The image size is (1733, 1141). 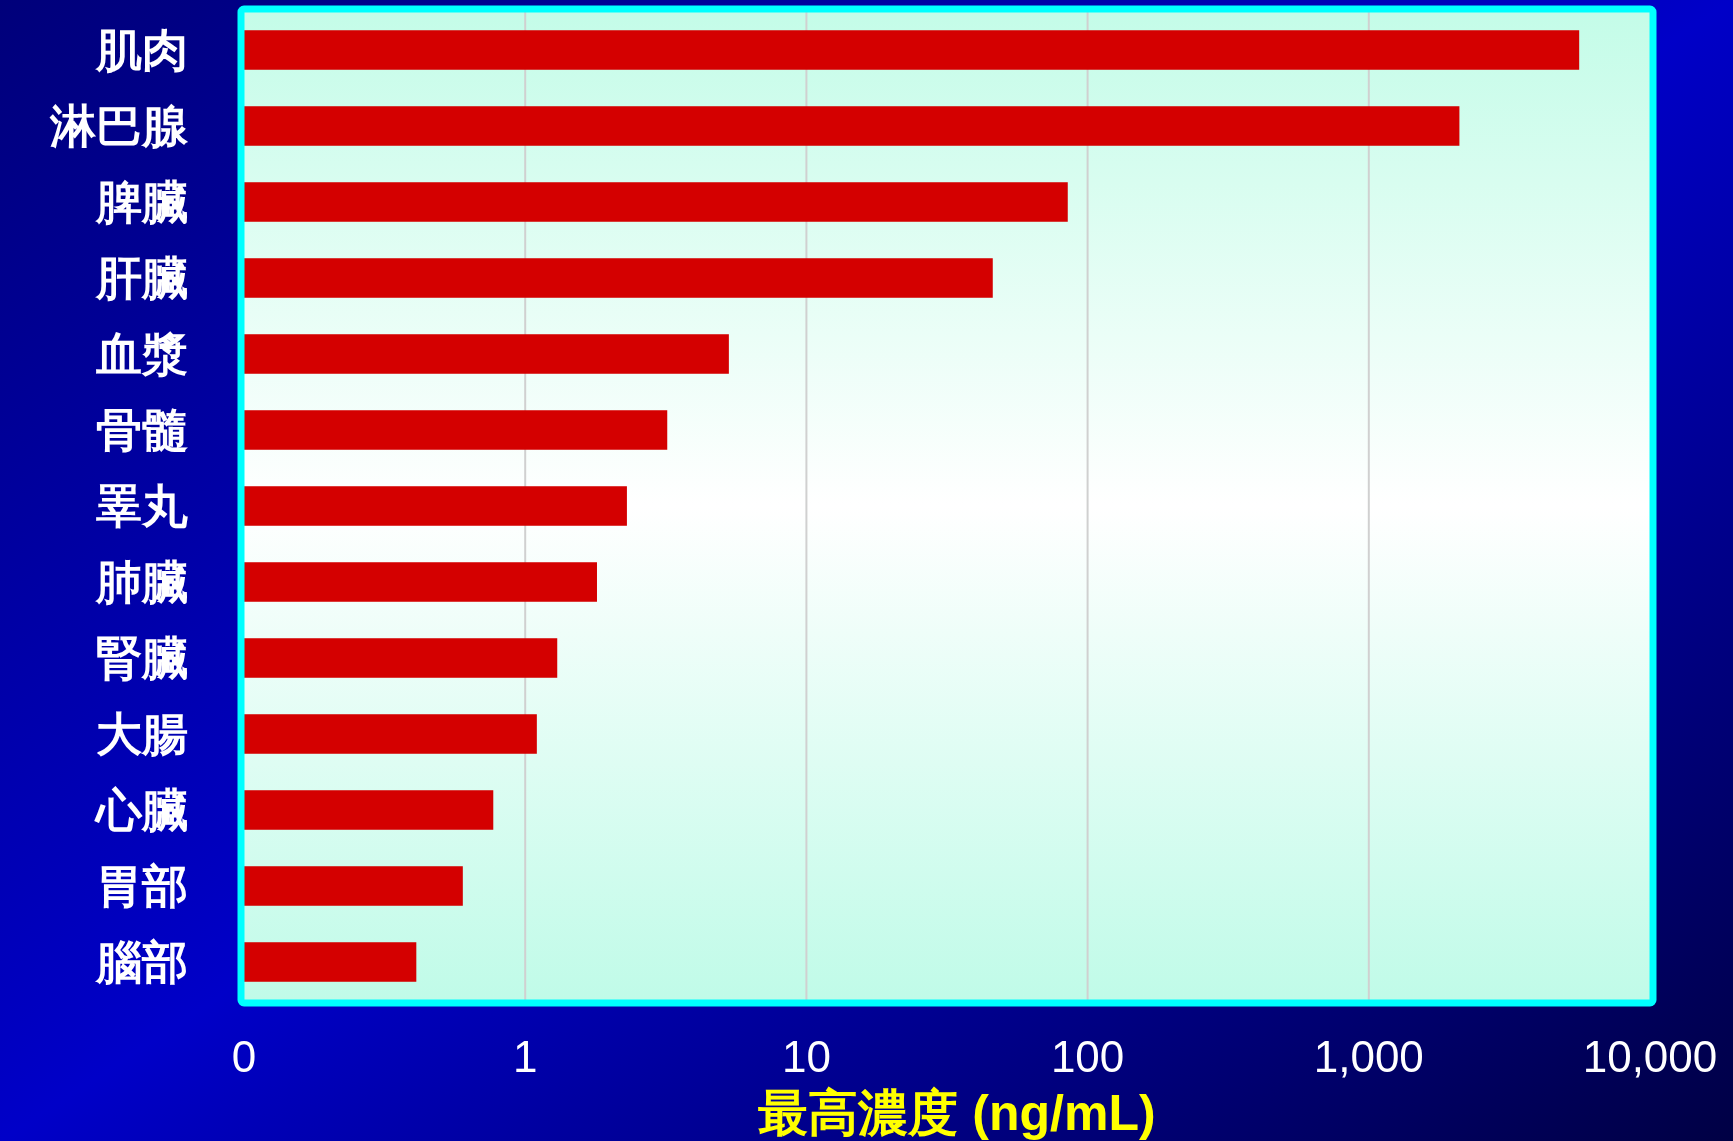 I want to click on x-tick-label: 10, so click(x=806, y=1056).